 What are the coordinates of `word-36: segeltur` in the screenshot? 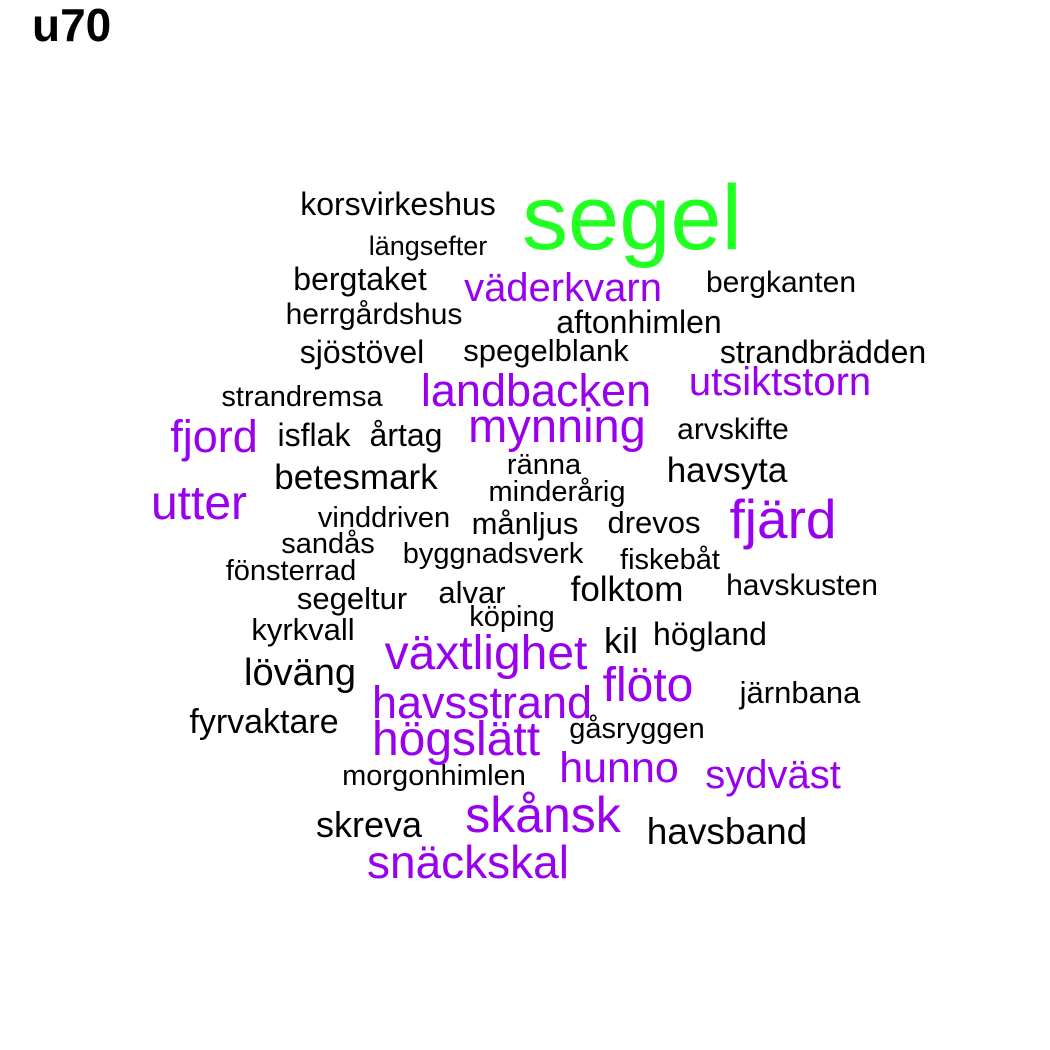 It's located at (352, 598).